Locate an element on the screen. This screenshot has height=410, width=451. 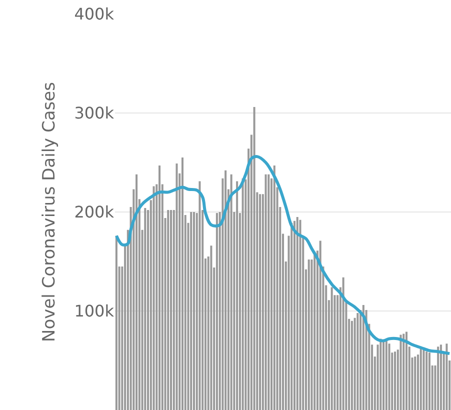
y-tick-label: 400k is located at coordinates (94, 14).